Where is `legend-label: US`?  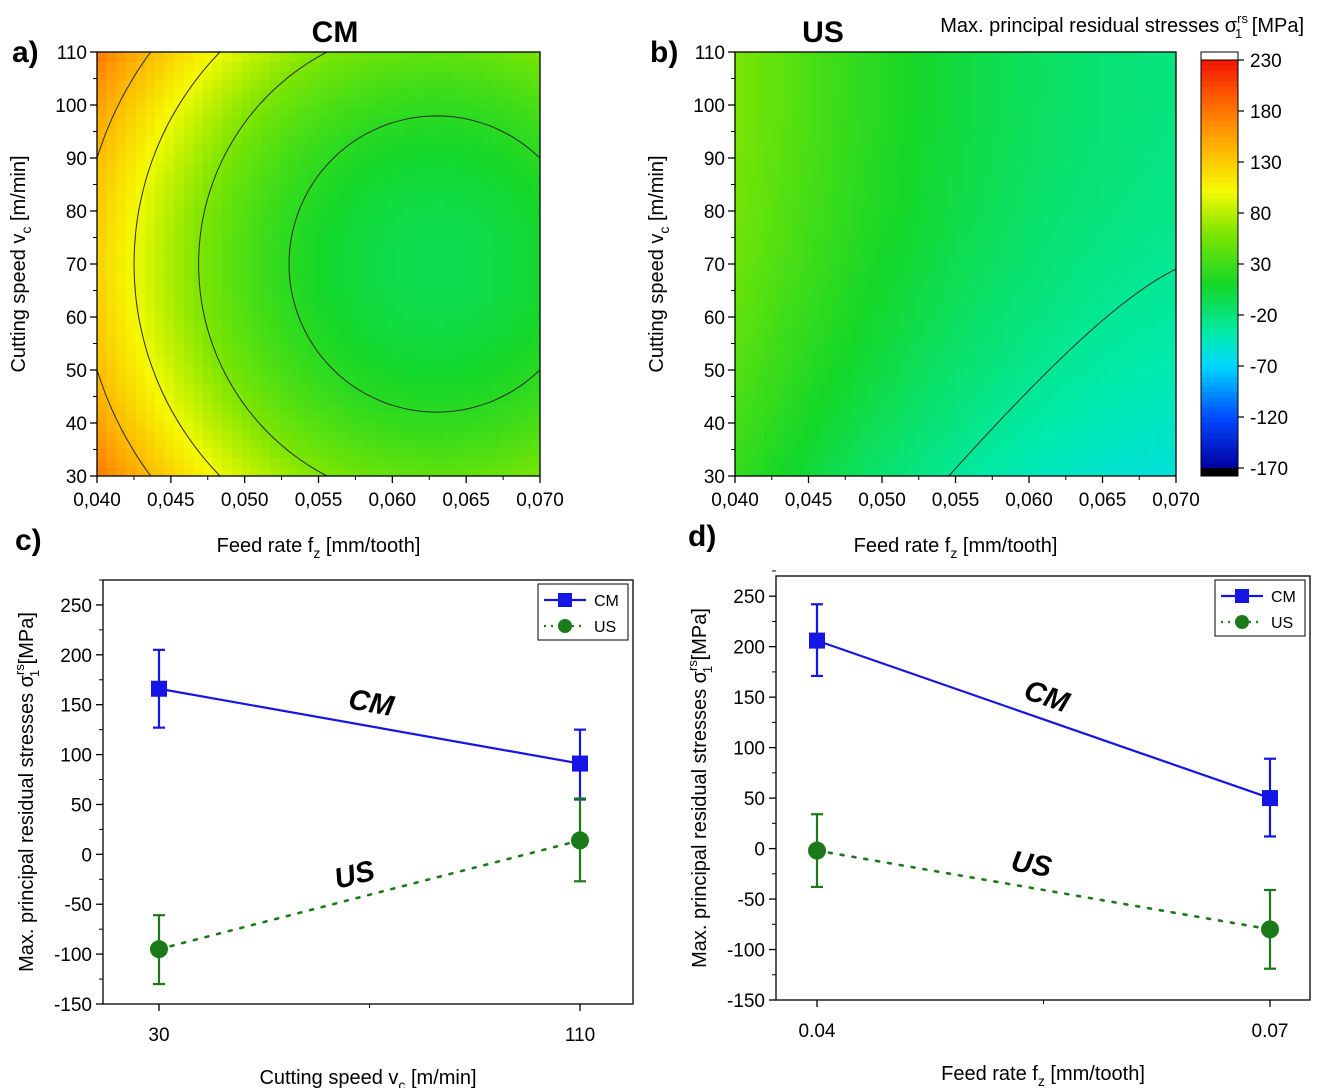
legend-label: US is located at coordinates (605, 627).